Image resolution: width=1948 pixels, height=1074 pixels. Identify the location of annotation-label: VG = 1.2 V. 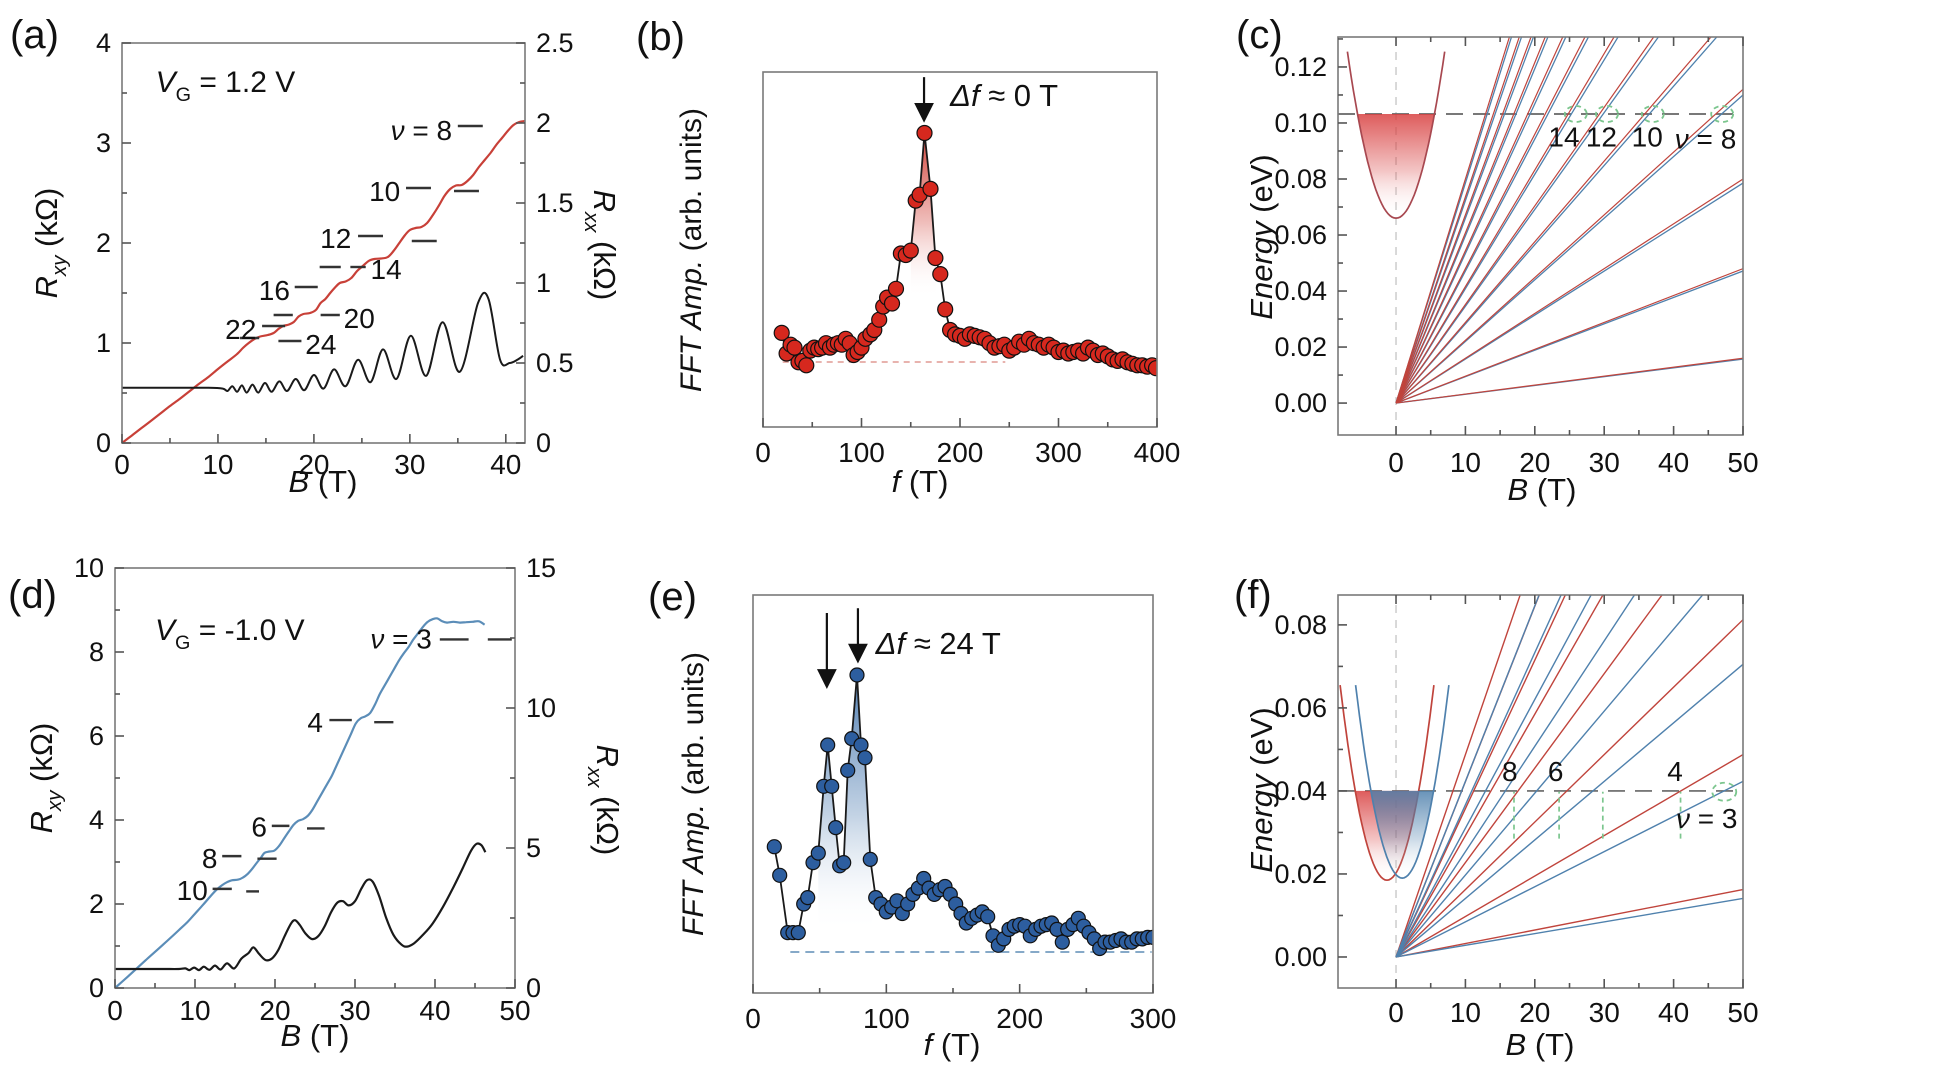
(226, 86).